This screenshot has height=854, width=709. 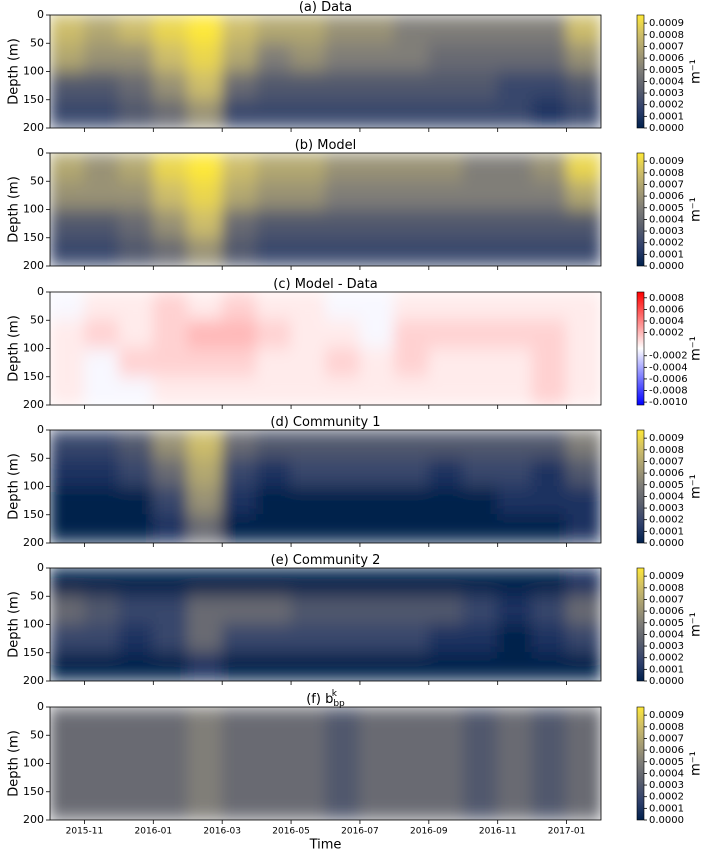 What do you see at coordinates (85, 832) in the screenshot?
I see `x-tick-label: 2015-11` at bounding box center [85, 832].